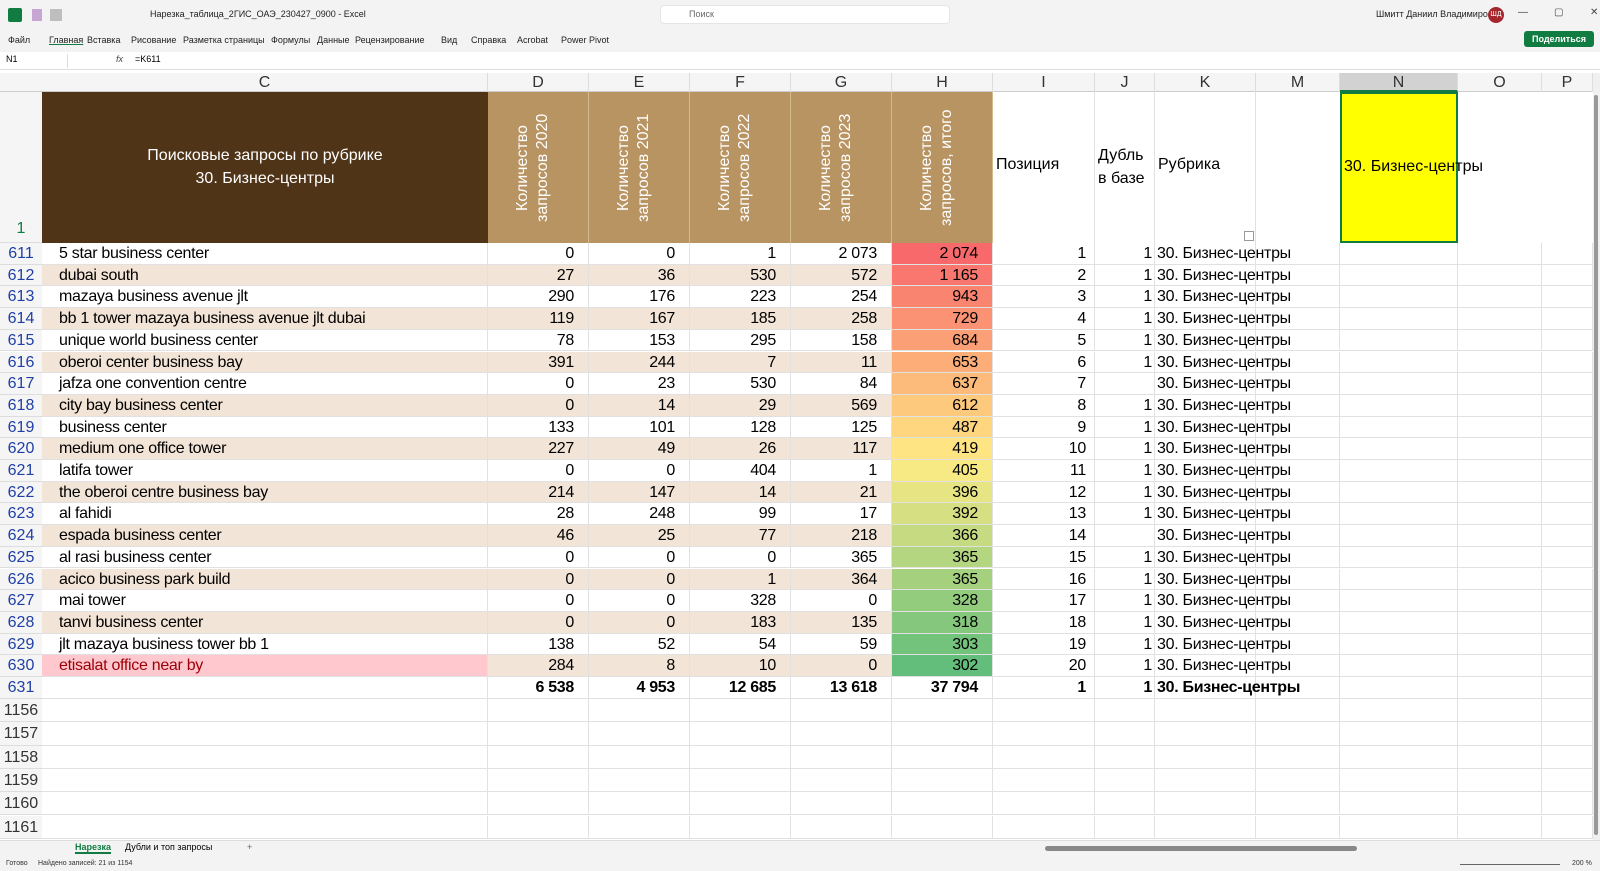 The width and height of the screenshot is (1600, 871). Describe the element at coordinates (841, 688) in the screenshot. I see `cell: 13 618` at that location.